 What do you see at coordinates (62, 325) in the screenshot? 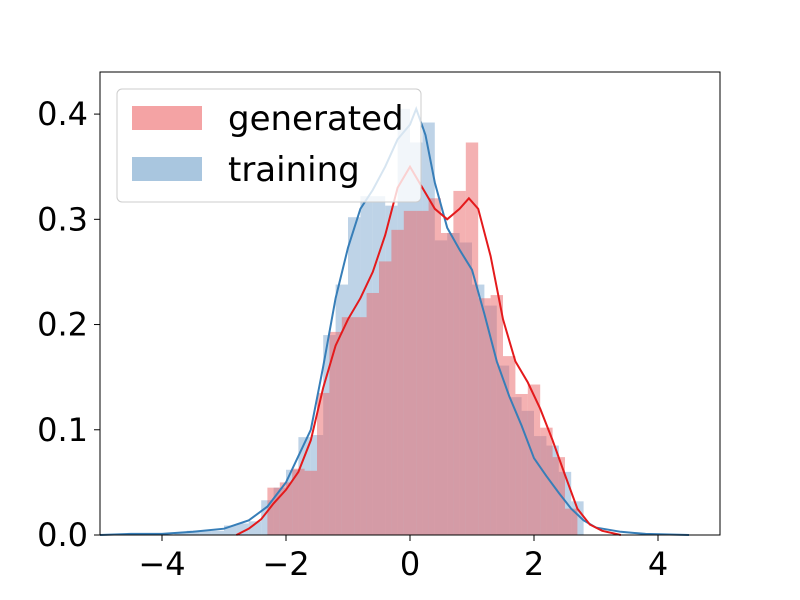
I see `y-tick-label: 0.2` at bounding box center [62, 325].